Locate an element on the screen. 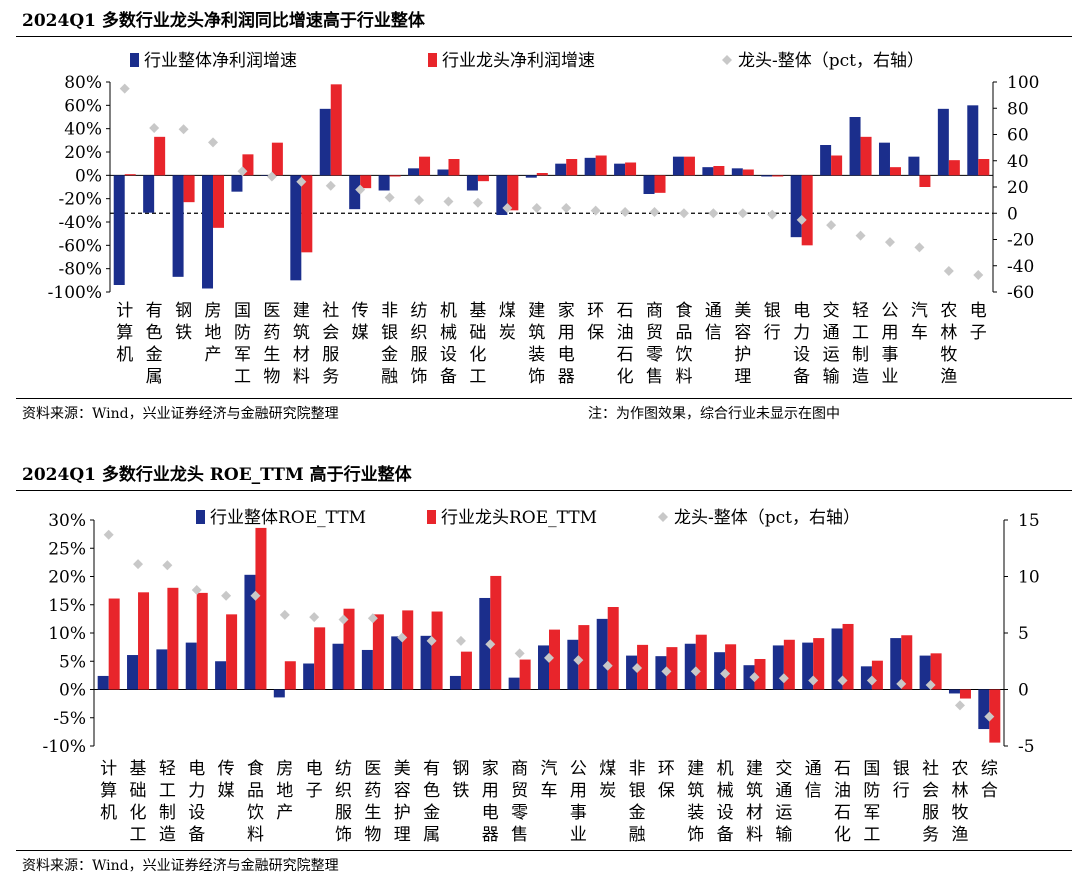 The height and width of the screenshot is (880, 1080). chart1-right-tick-label: 20 is located at coordinates (1018, 188).